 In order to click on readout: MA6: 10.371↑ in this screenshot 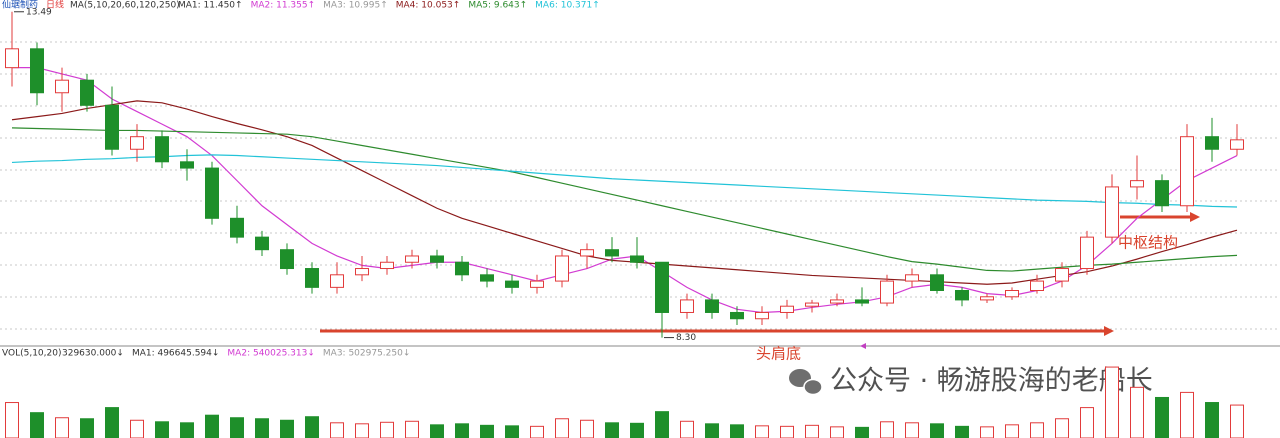, I will do `click(567, 6)`.